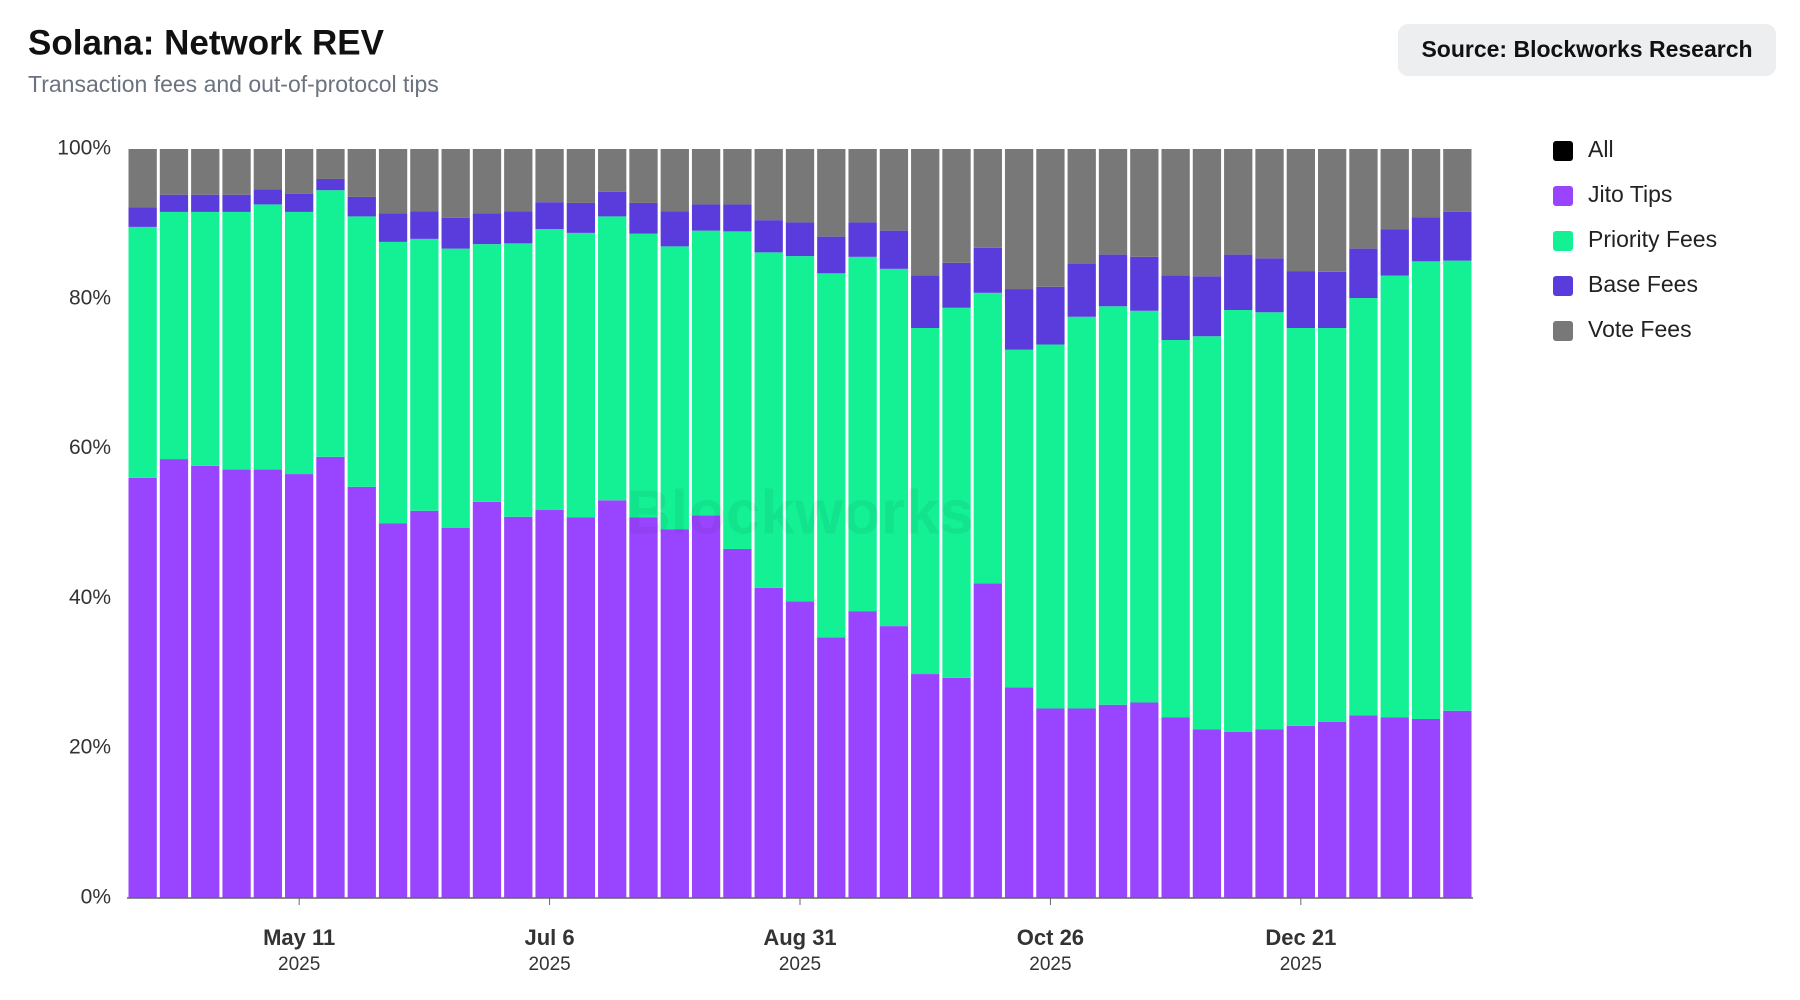  Describe the element at coordinates (90, 747) in the screenshot. I see `y-tick-label: 20%` at that location.